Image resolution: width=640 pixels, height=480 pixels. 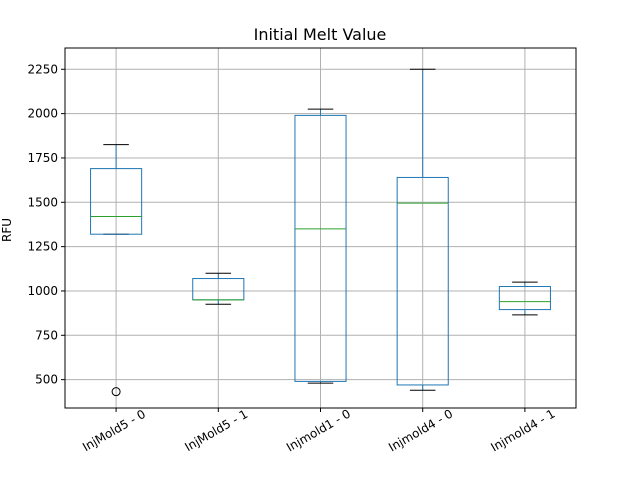 I want to click on y-tick-label: 1500, so click(x=42, y=202).